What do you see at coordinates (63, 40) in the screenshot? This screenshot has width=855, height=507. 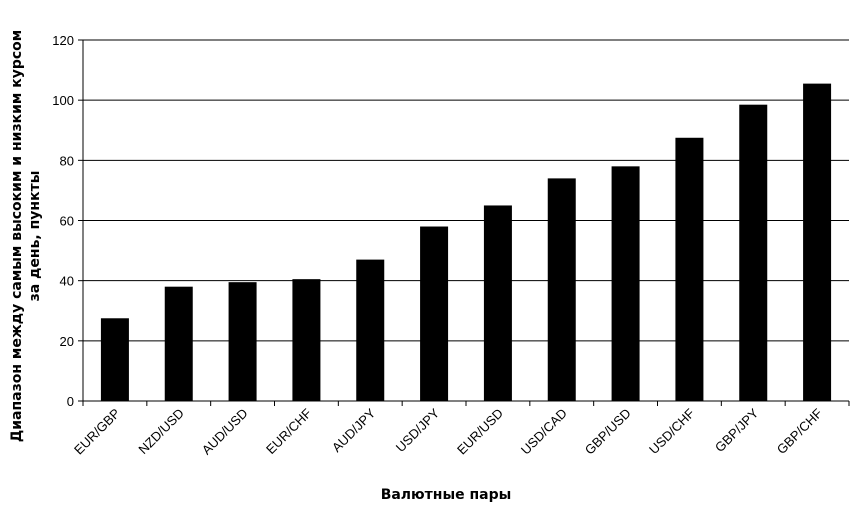 I see `y-tick-label: 120` at bounding box center [63, 40].